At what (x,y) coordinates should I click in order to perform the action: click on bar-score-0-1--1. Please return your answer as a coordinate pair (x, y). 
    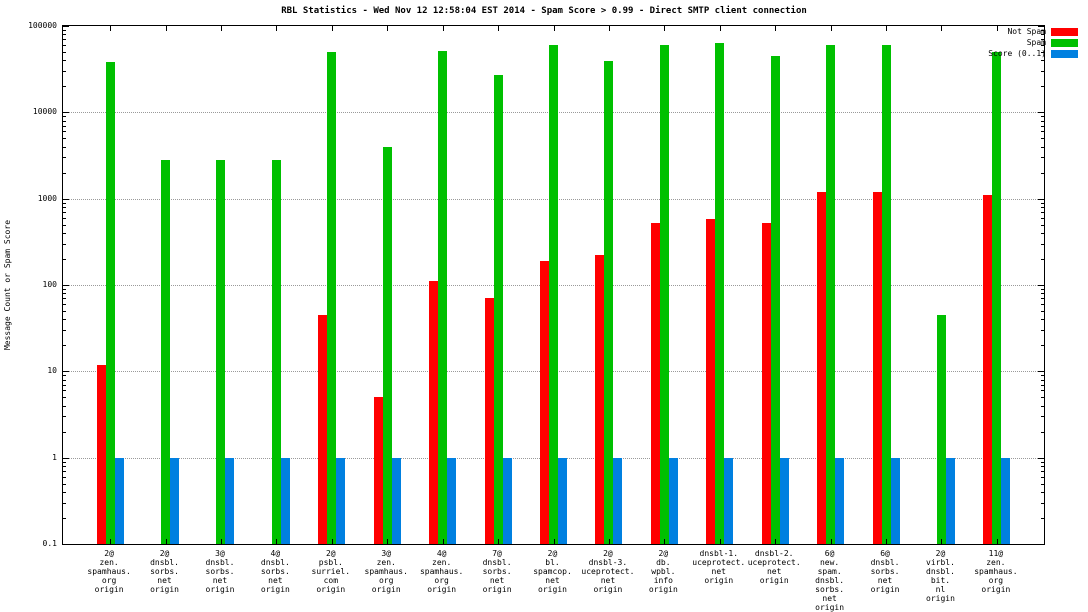
    Looking at the image, I should click on (175, 500).